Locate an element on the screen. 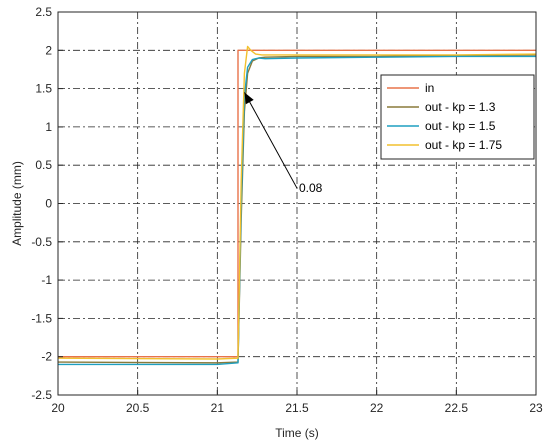 This screenshot has height=444, width=550. y-tick-label: -0.5 is located at coordinates (41, 242).